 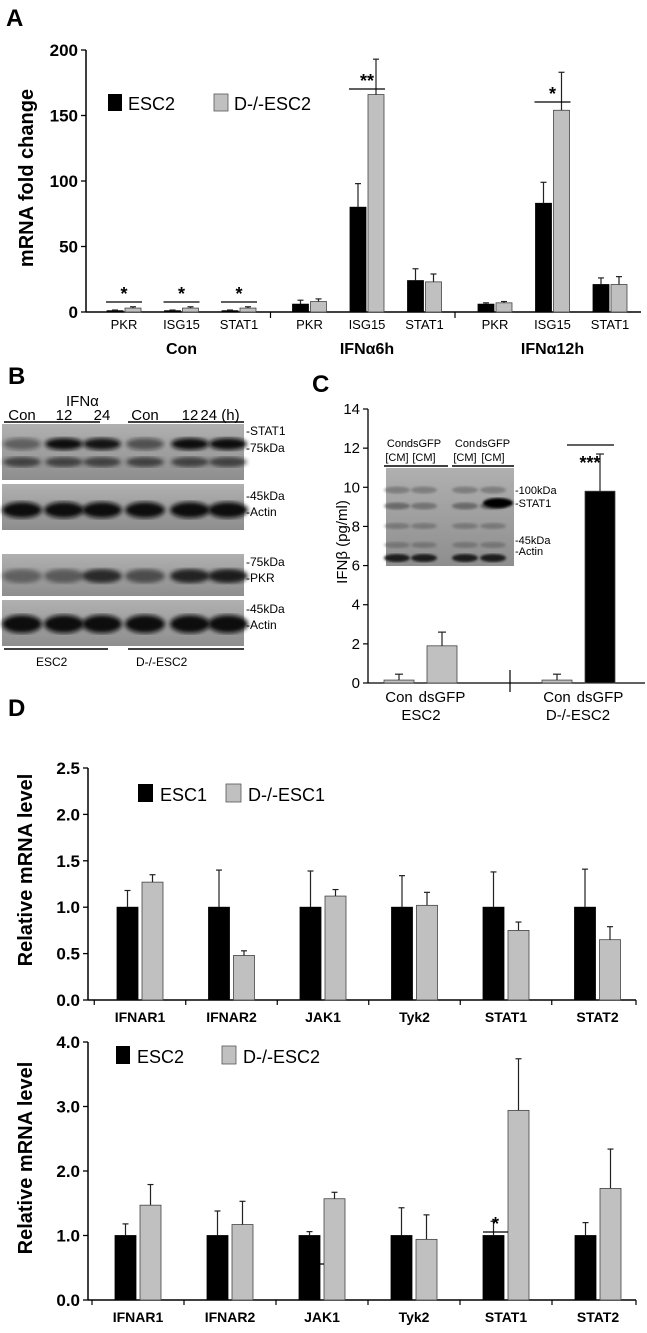 What do you see at coordinates (533, 504) in the screenshot?
I see `blot-c-marker: -STAT1` at bounding box center [533, 504].